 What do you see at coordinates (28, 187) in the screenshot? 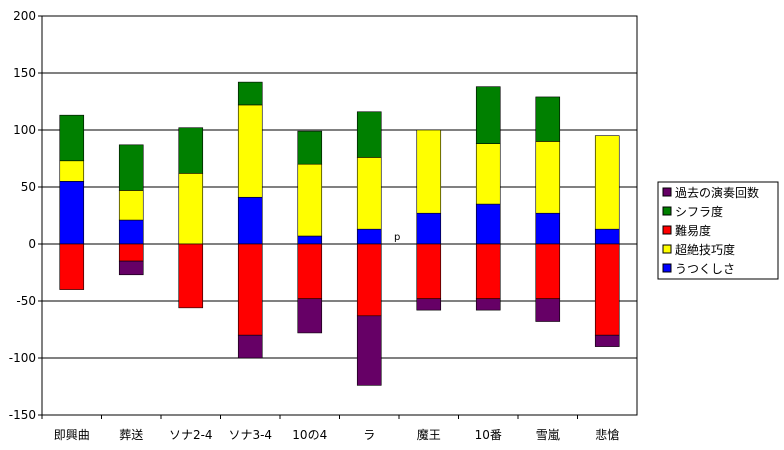
I see `y-tick-label: 50` at bounding box center [28, 187].